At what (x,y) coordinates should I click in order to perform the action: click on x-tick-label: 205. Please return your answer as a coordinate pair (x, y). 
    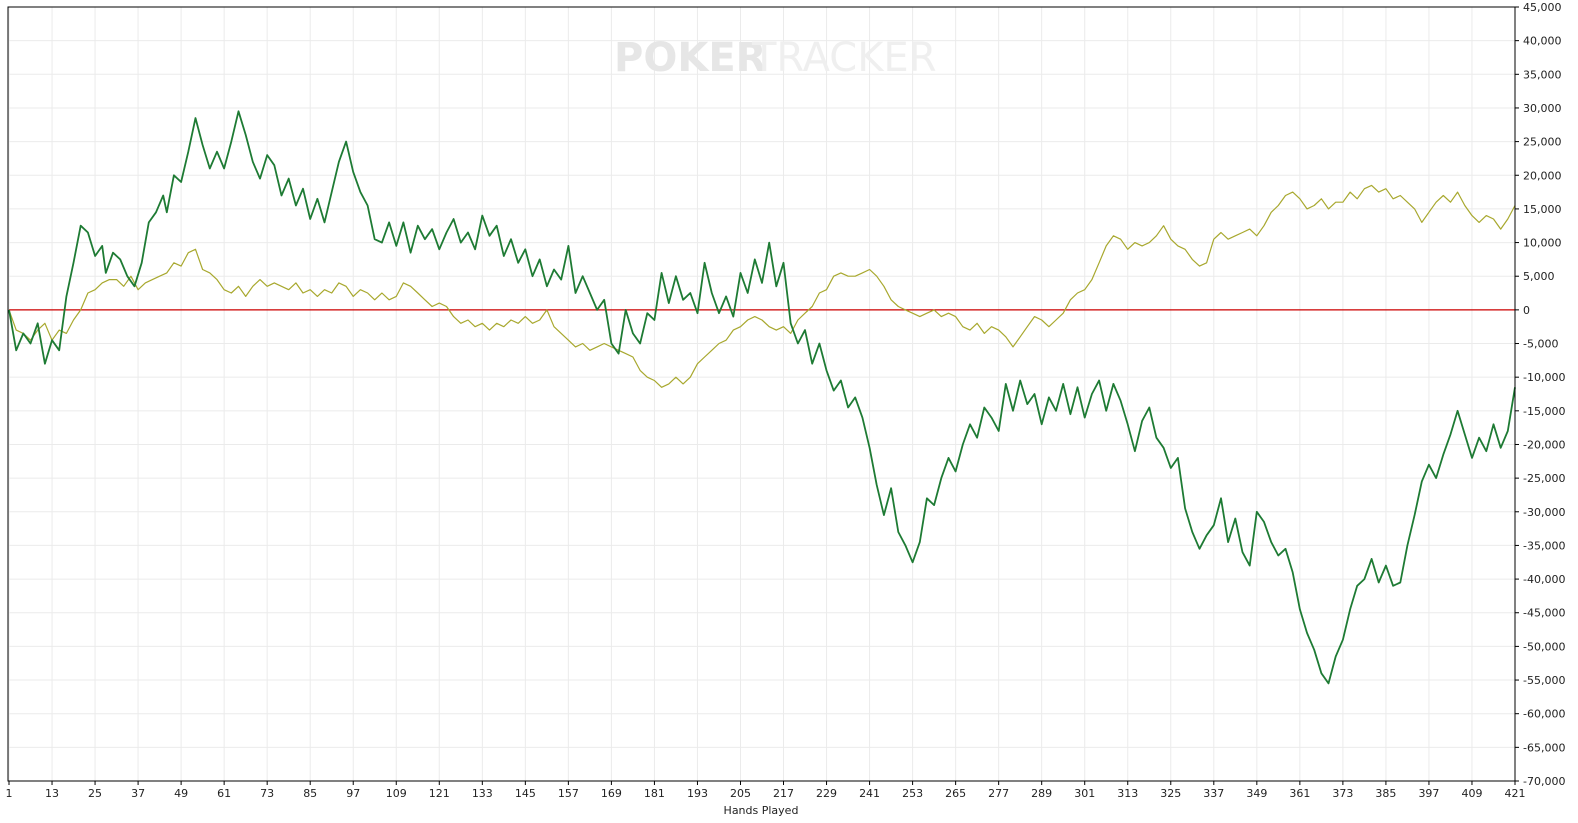
    Looking at the image, I should click on (740, 793).